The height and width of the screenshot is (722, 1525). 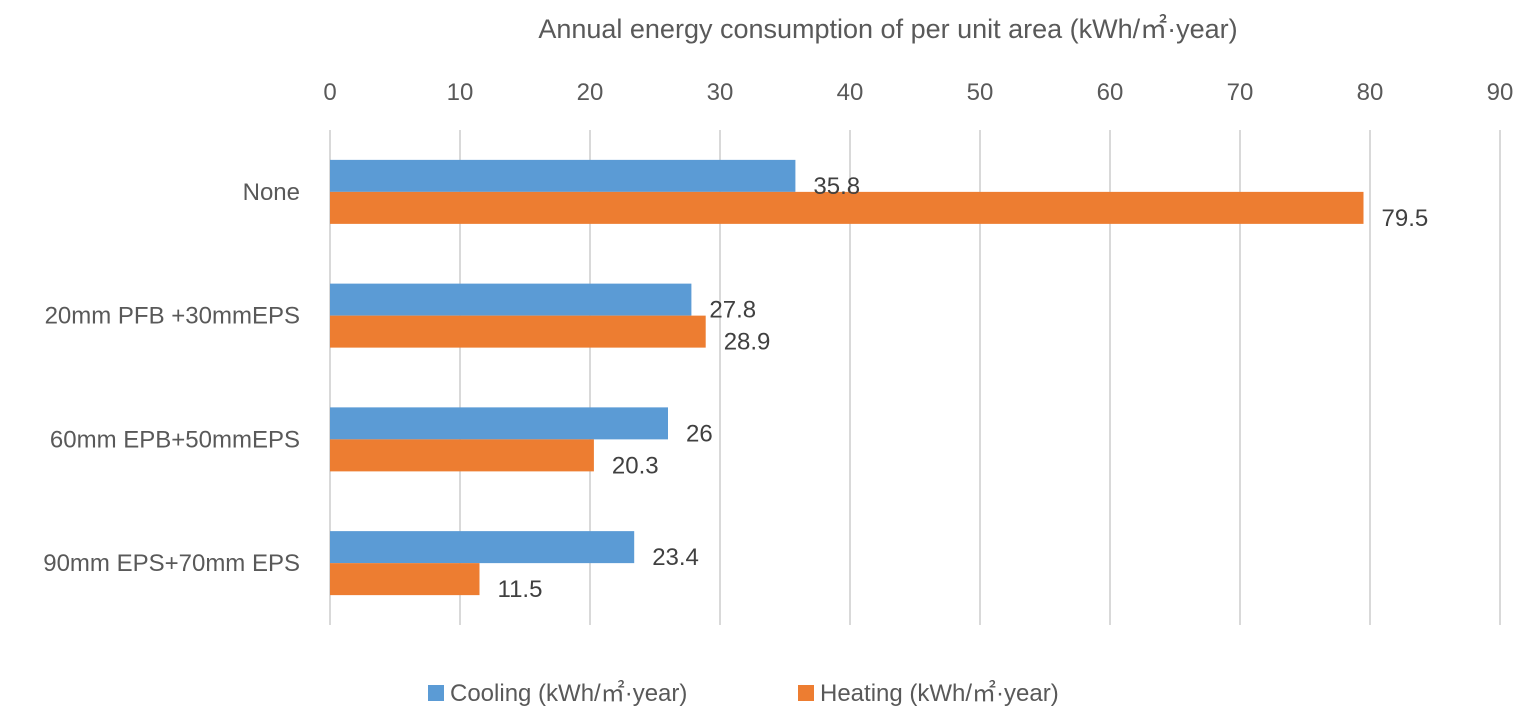 I want to click on x-tick-label: 40, so click(x=850, y=92).